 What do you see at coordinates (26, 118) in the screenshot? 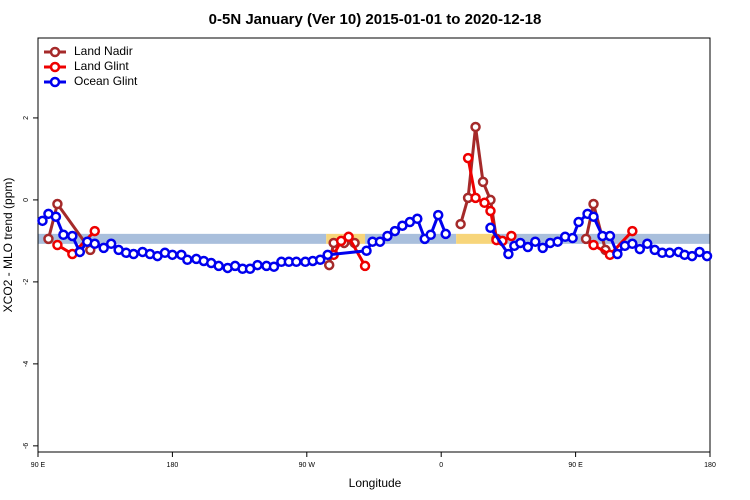
I see `y-tick-label: 2` at bounding box center [26, 118].